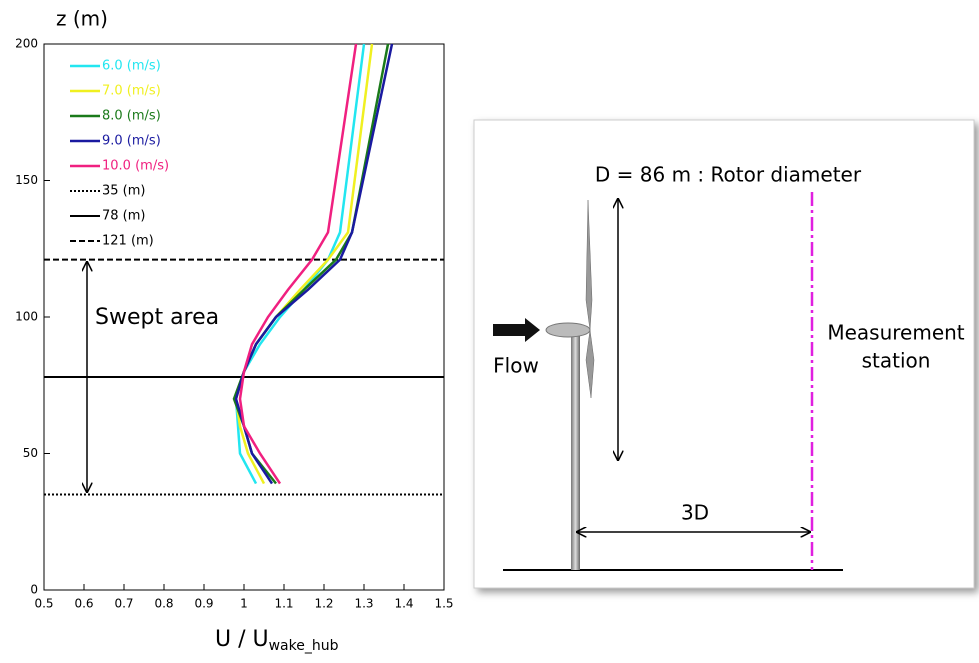 The height and width of the screenshot is (663, 979). I want to click on y-tick-label: 0, so click(34, 590).